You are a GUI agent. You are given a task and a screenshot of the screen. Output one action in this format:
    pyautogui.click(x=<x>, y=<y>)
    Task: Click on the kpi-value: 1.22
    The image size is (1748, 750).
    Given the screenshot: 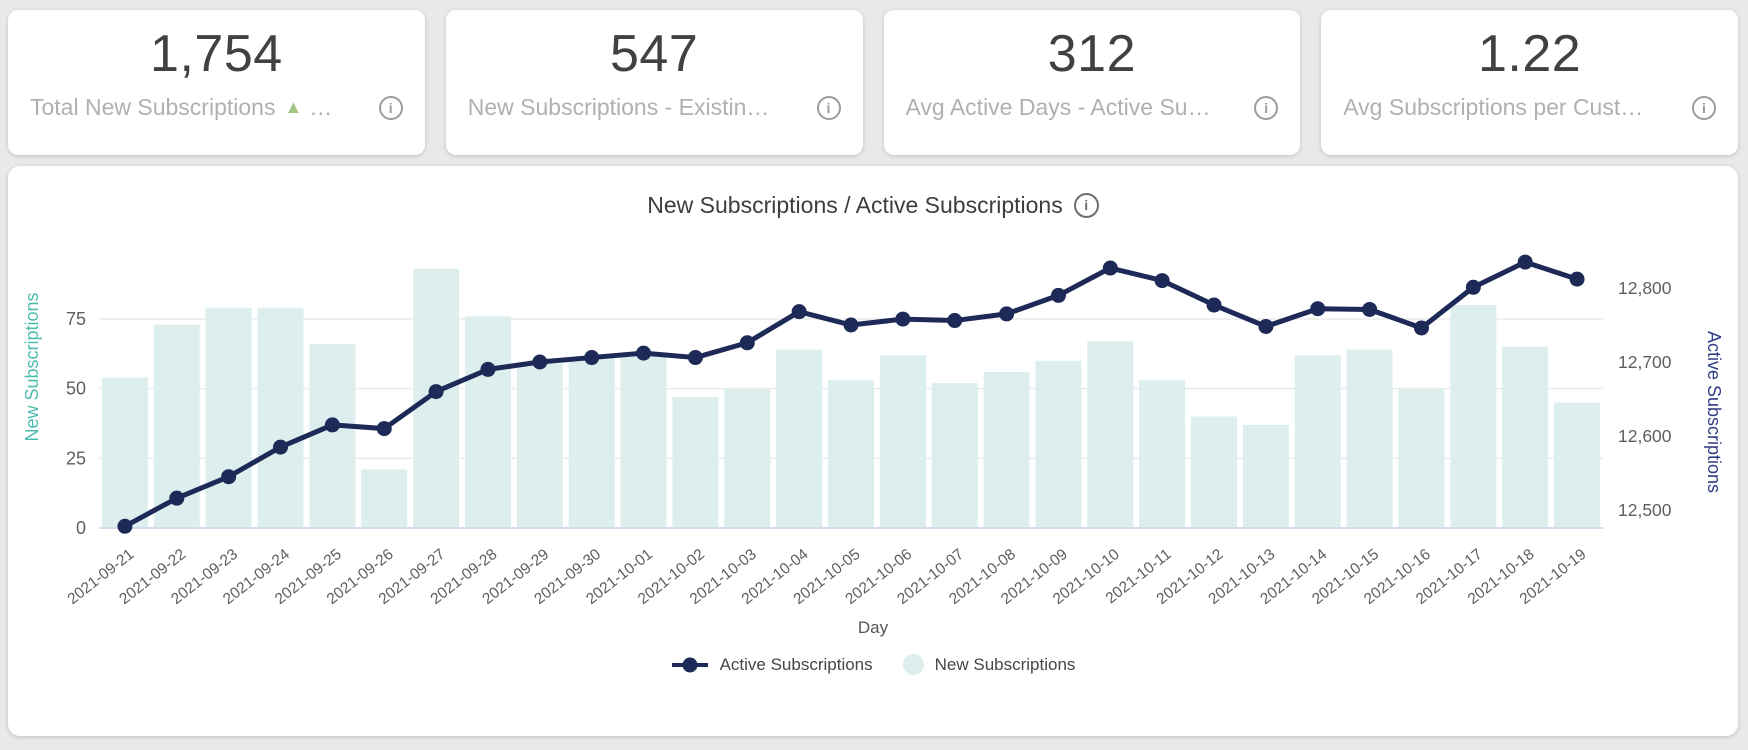 What is the action you would take?
    pyautogui.click(x=1530, y=54)
    